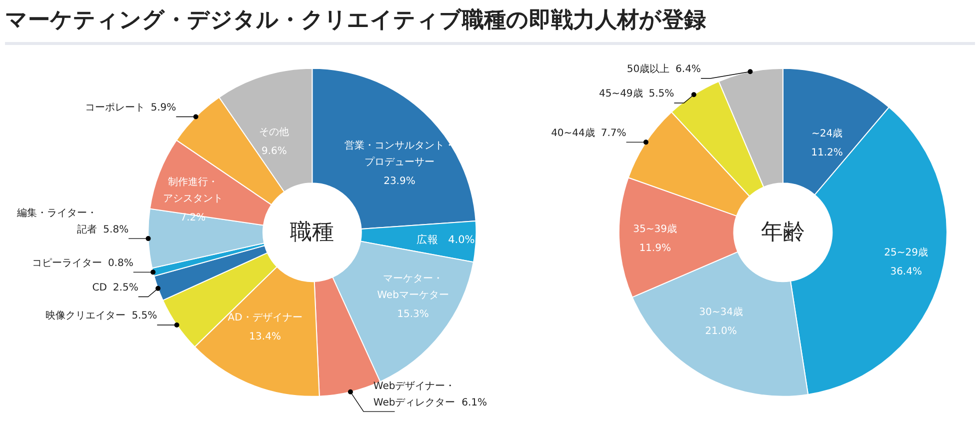 The image size is (978, 447). What do you see at coordinates (414, 394) in the screenshot?
I see `slice-label: Webデザイナー・Webディレクター` at bounding box center [414, 394].